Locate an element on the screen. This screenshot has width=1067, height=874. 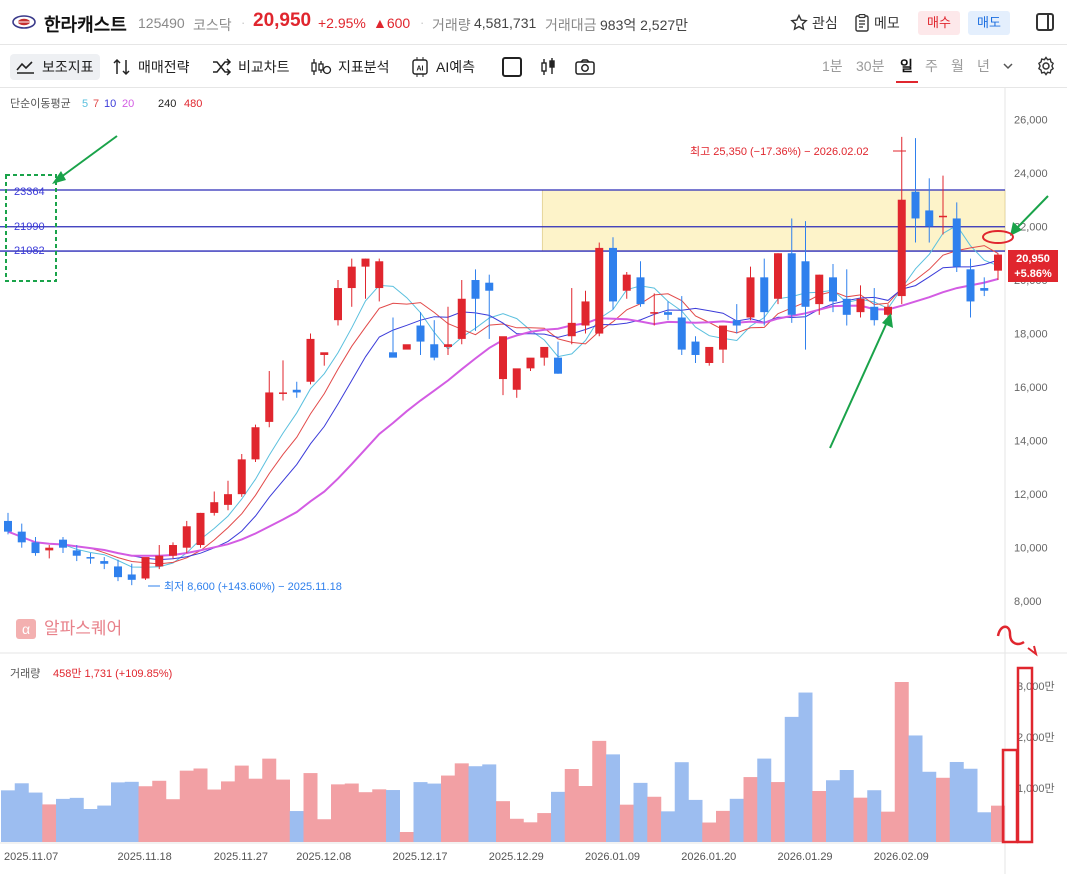
date-tick-label: 2025.11.27 is located at coordinates (241, 857).